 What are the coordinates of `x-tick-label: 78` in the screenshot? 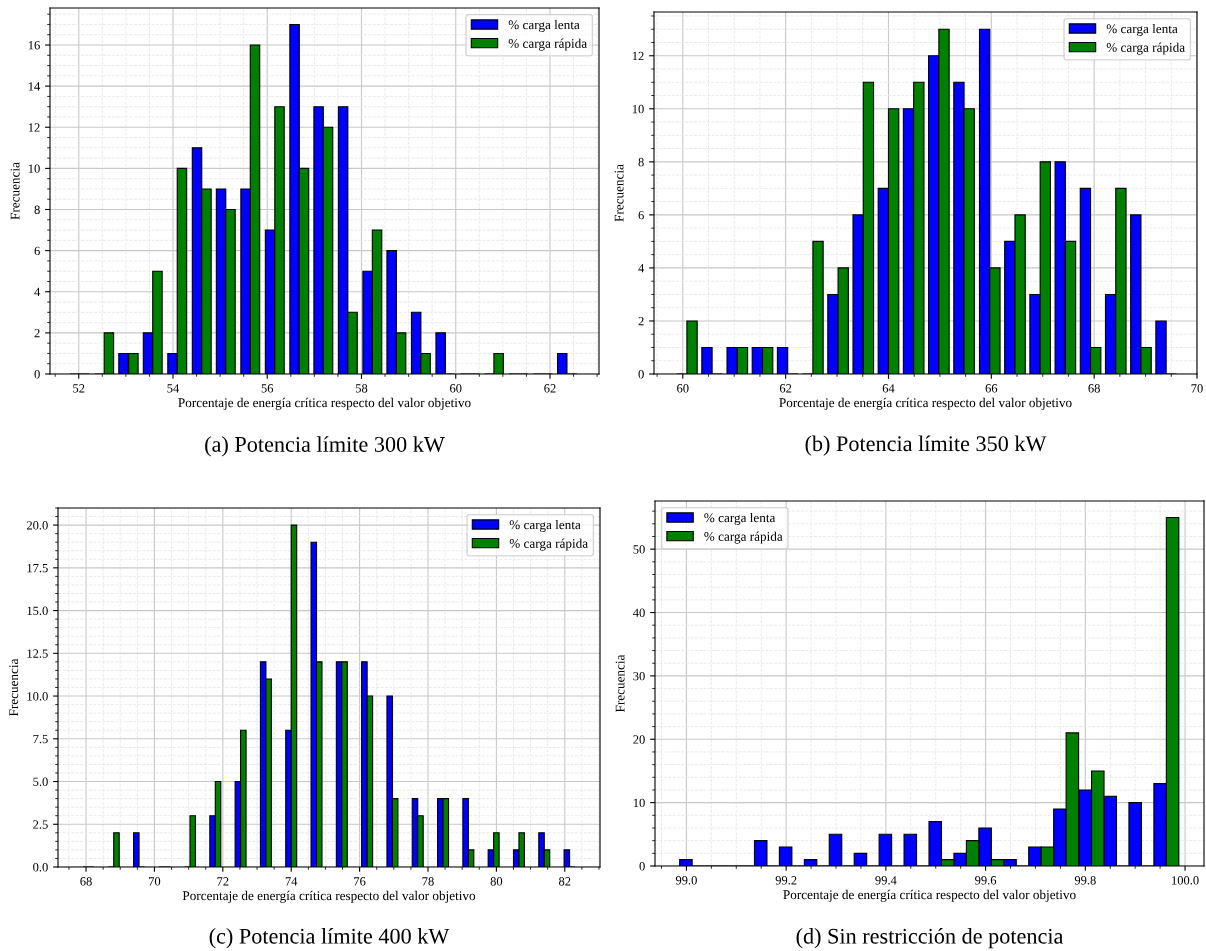 It's located at (428, 881).